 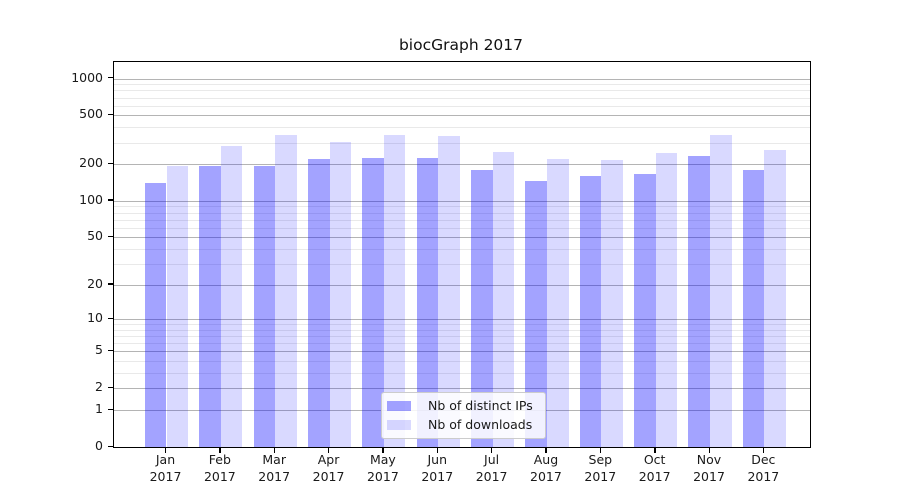 What do you see at coordinates (482, 308) in the screenshot?
I see `bar-distinct-ips-jul` at bounding box center [482, 308].